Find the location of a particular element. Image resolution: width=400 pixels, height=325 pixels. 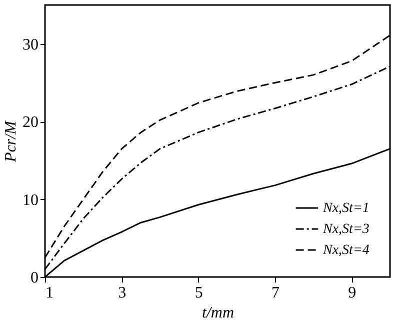

y-tick-label: 20 is located at coordinates (30, 123).